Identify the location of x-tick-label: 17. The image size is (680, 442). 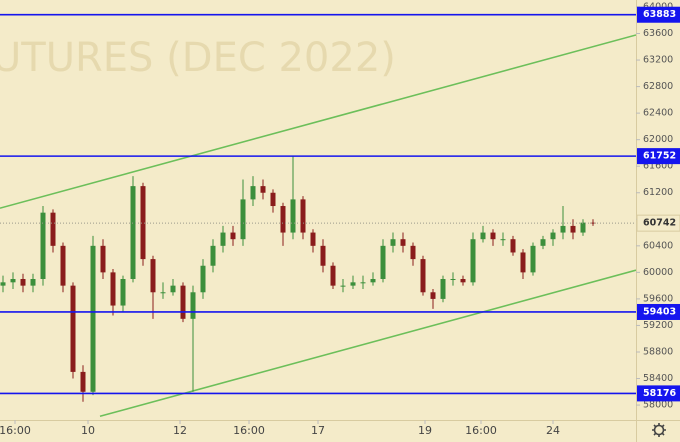
(318, 430).